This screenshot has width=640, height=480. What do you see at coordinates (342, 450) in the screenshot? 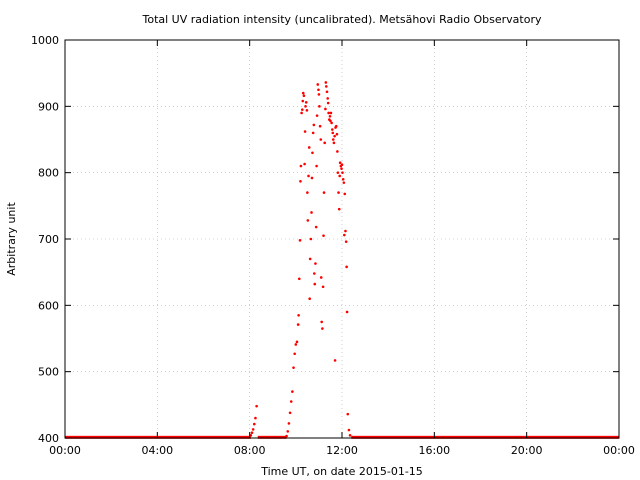
I see `x-tick-labels: 00:00 04:00 08:00 12:00 16:00 20:00 00:00` at bounding box center [342, 450].